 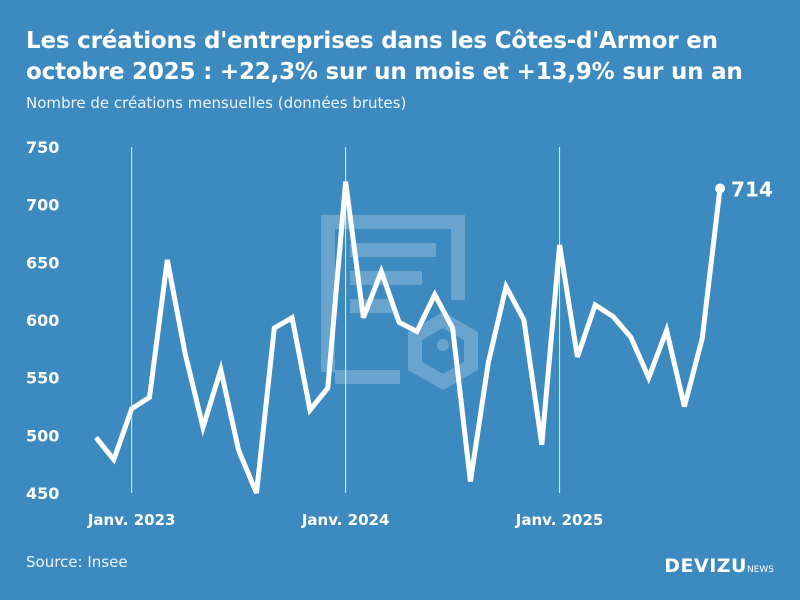 What do you see at coordinates (42, 205) in the screenshot?
I see `y-tick-label: 700` at bounding box center [42, 205].